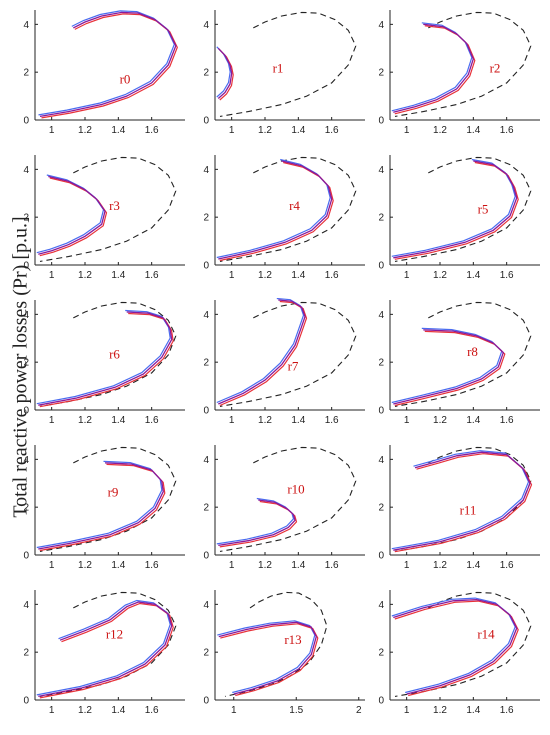 This screenshot has height=735, width=550. What do you see at coordinates (114, 633) in the screenshot?
I see `panel-label-r12: r12` at bounding box center [114, 633].